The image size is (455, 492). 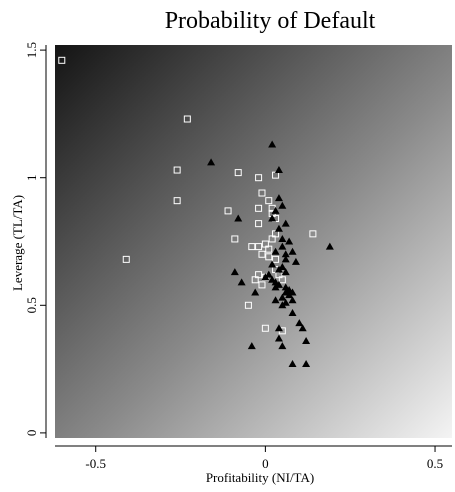 What do you see at coordinates (31, 305) in the screenshot?
I see `y-tick-label: 0.5` at bounding box center [31, 305].